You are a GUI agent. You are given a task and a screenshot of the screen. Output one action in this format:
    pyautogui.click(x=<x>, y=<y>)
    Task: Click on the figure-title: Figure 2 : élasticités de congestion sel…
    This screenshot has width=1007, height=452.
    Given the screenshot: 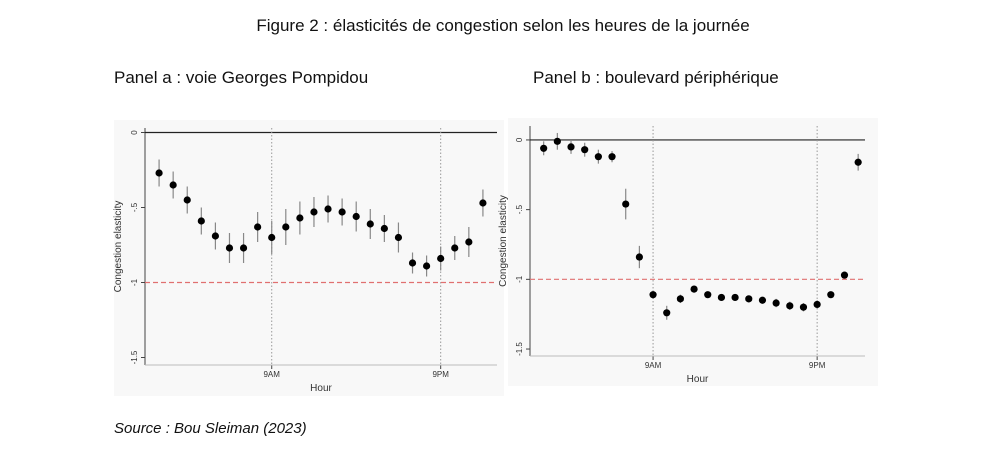 What is the action you would take?
    pyautogui.click(x=502, y=25)
    